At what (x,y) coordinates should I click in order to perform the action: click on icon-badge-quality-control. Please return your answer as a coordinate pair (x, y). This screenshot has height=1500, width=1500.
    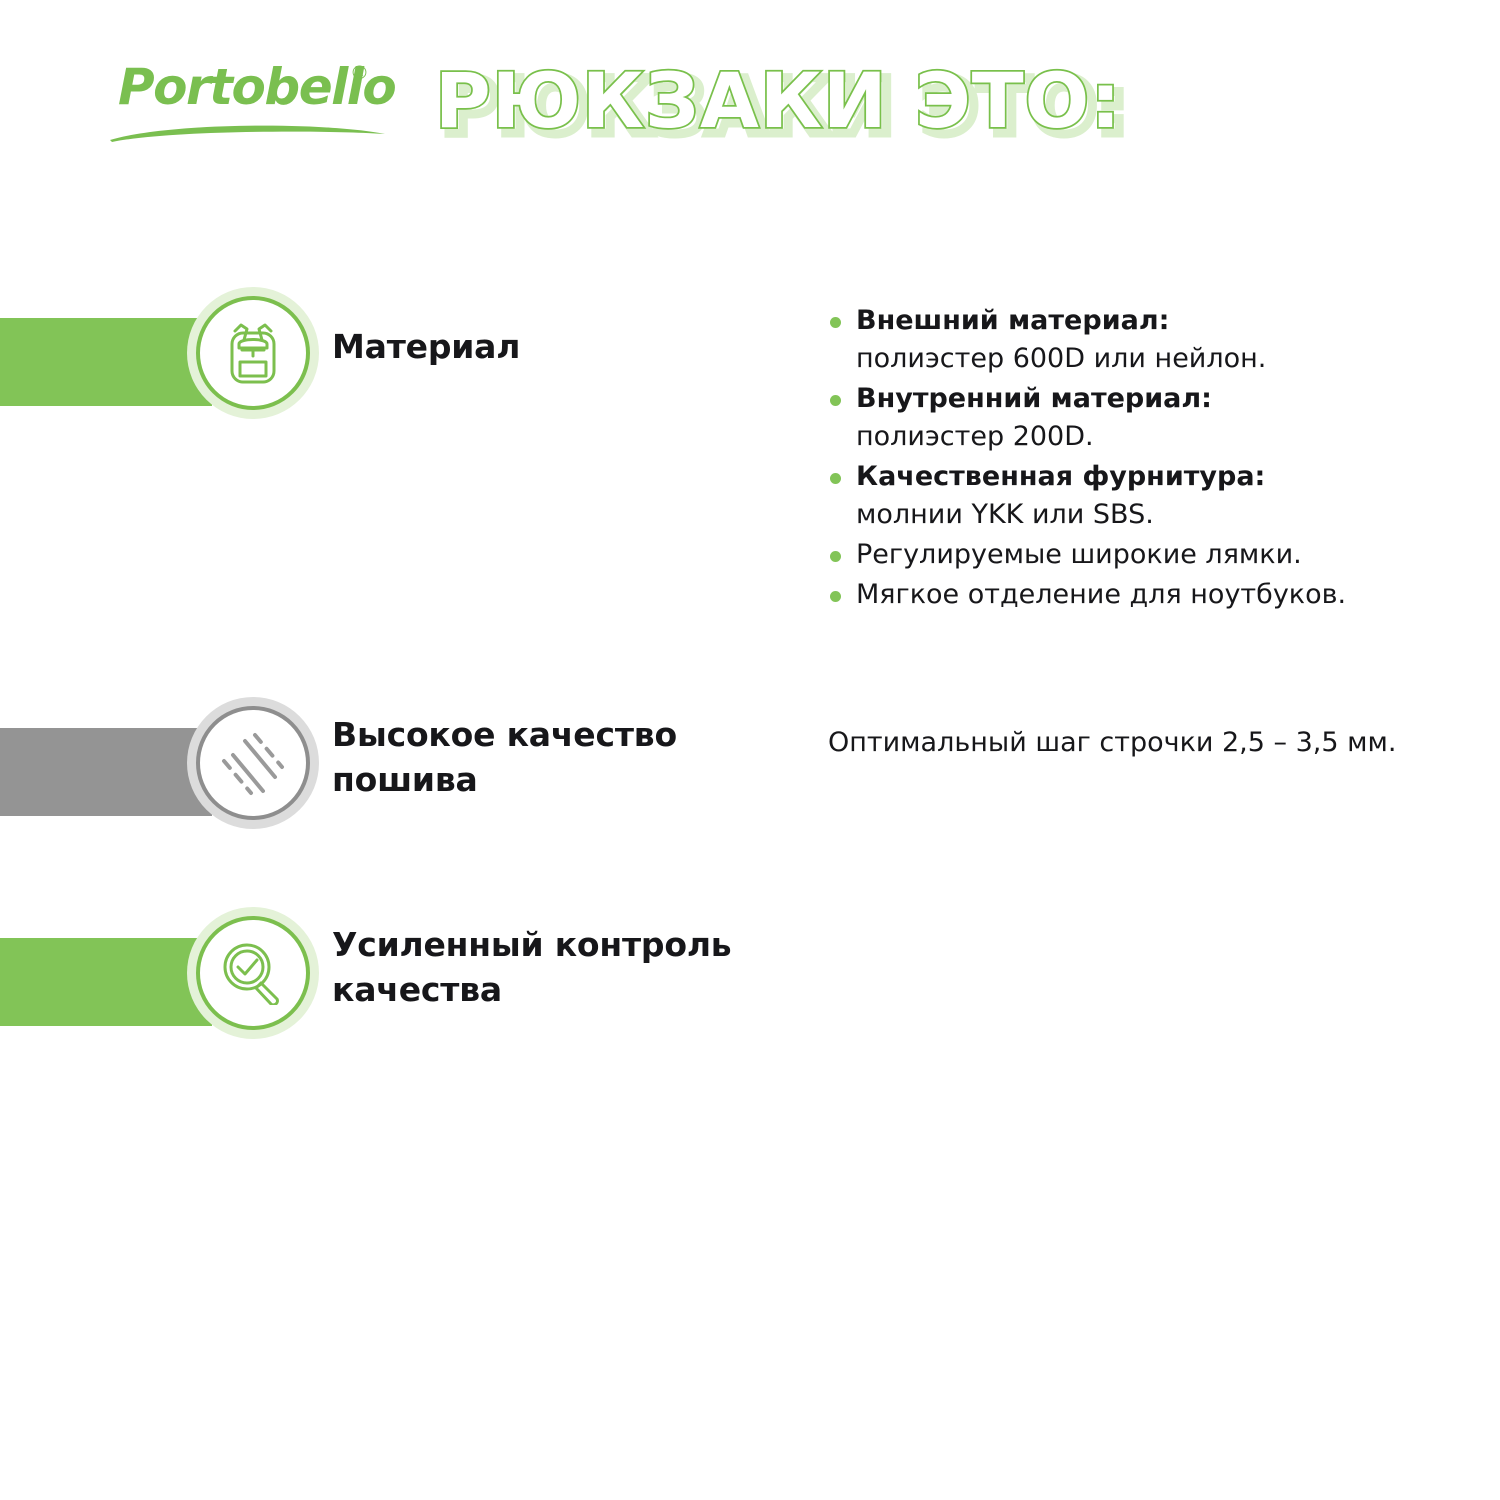
    Looking at the image, I should click on (253, 973).